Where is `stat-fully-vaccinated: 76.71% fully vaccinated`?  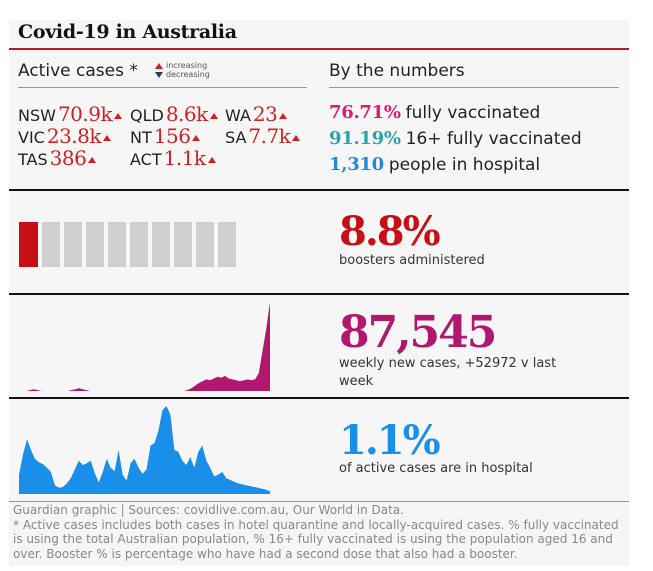
stat-fully-vaccinated: 76.71% fully vaccinated is located at coordinates (434, 112).